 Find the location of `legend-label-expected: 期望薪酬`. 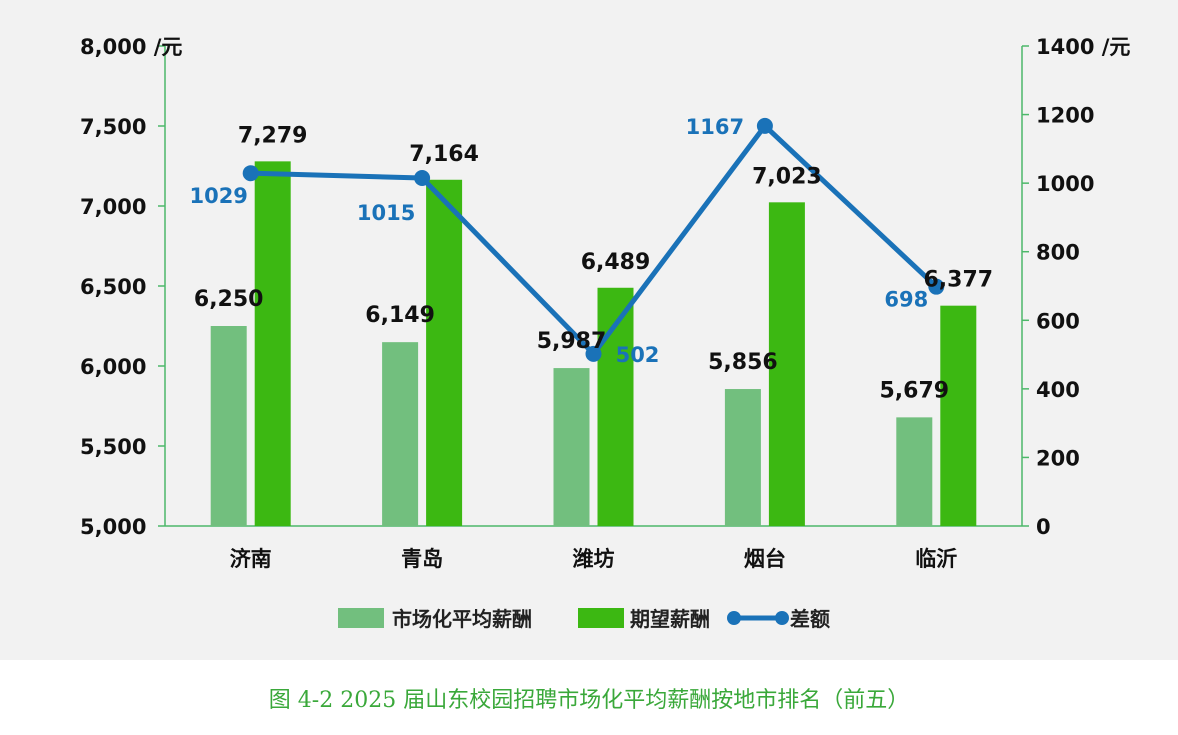

legend-label-expected: 期望薪酬 is located at coordinates (670, 619).